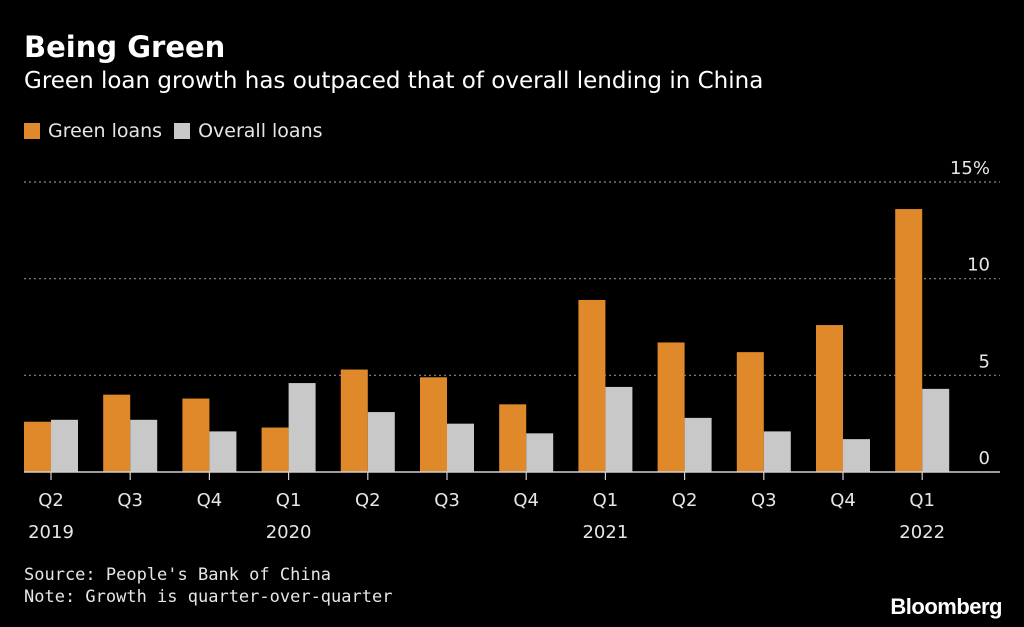 The width and height of the screenshot is (1024, 627). I want to click on x-tick-label-9: Q3, so click(764, 500).